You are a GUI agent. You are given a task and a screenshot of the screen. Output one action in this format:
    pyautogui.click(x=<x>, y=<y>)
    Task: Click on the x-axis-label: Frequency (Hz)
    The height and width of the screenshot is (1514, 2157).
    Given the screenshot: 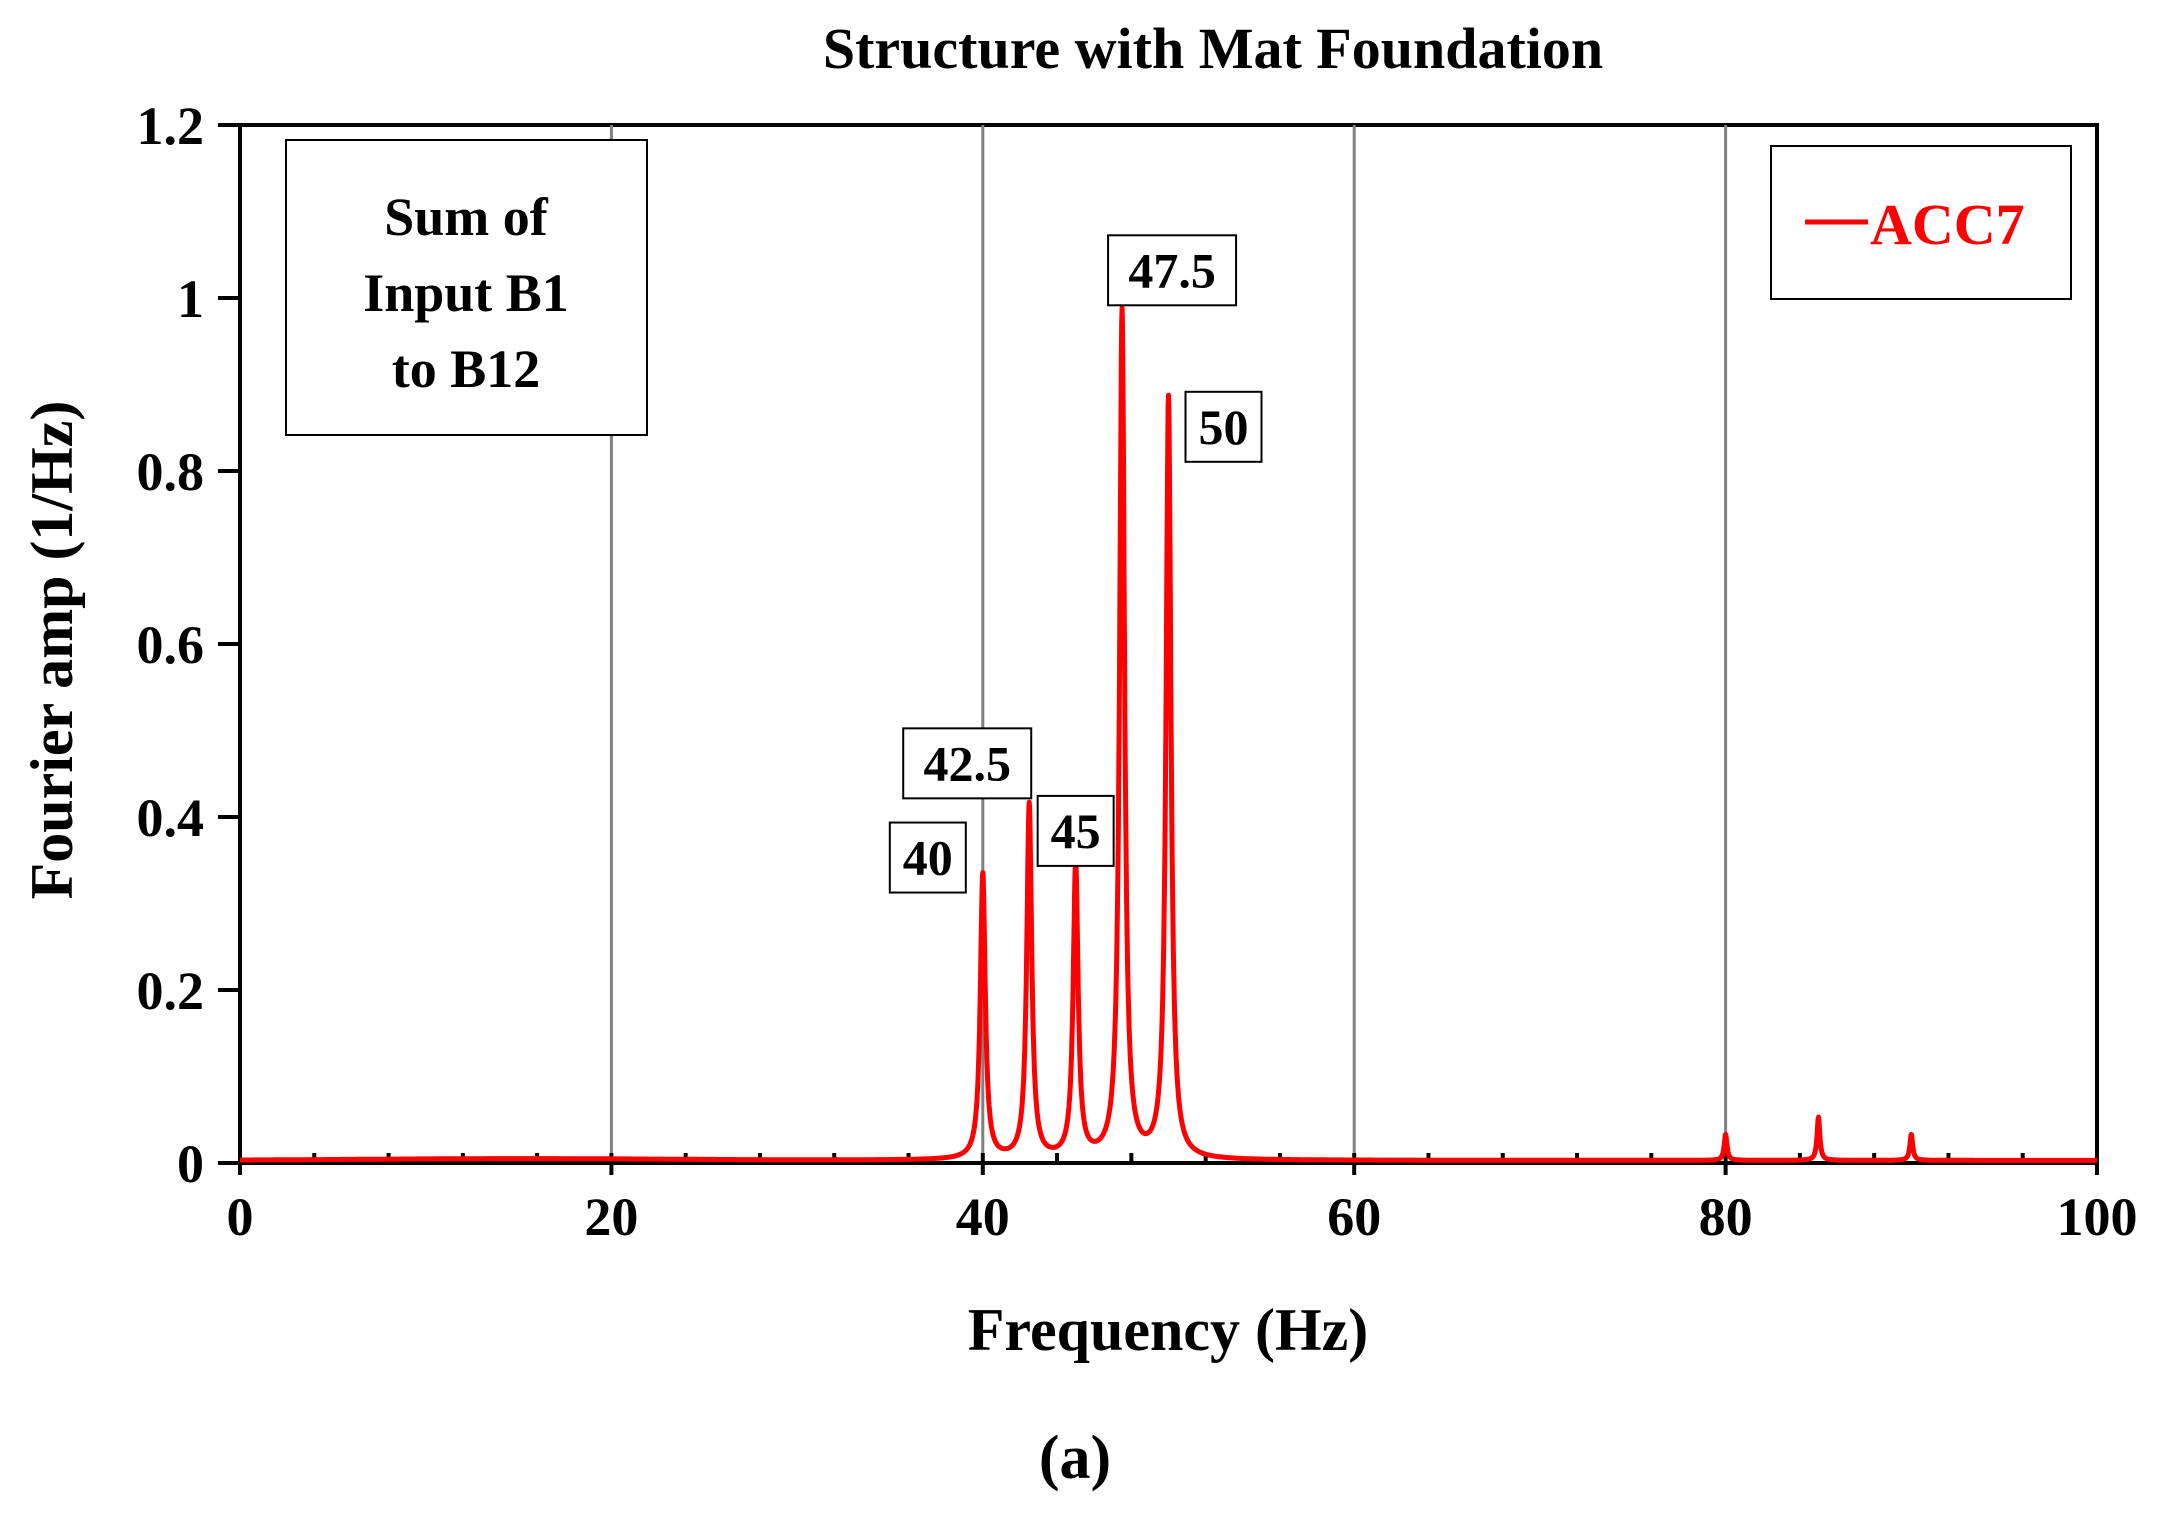 What is the action you would take?
    pyautogui.click(x=1168, y=1330)
    